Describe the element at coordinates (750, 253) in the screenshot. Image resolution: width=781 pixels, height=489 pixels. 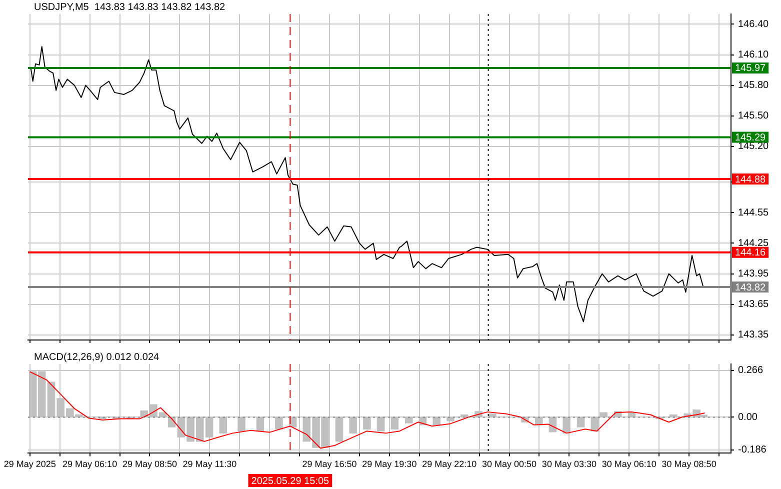
I see `ref-line-label: 144.16` at that location.